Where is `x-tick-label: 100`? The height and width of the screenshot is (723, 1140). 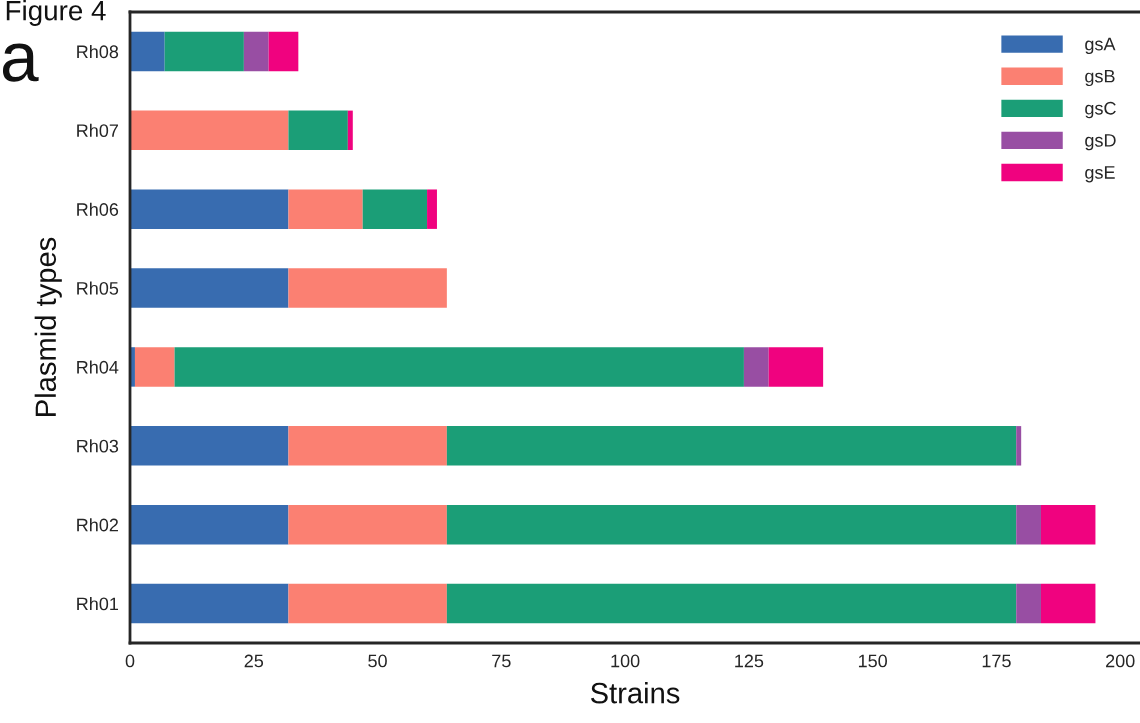 x-tick-label: 100 is located at coordinates (625, 661).